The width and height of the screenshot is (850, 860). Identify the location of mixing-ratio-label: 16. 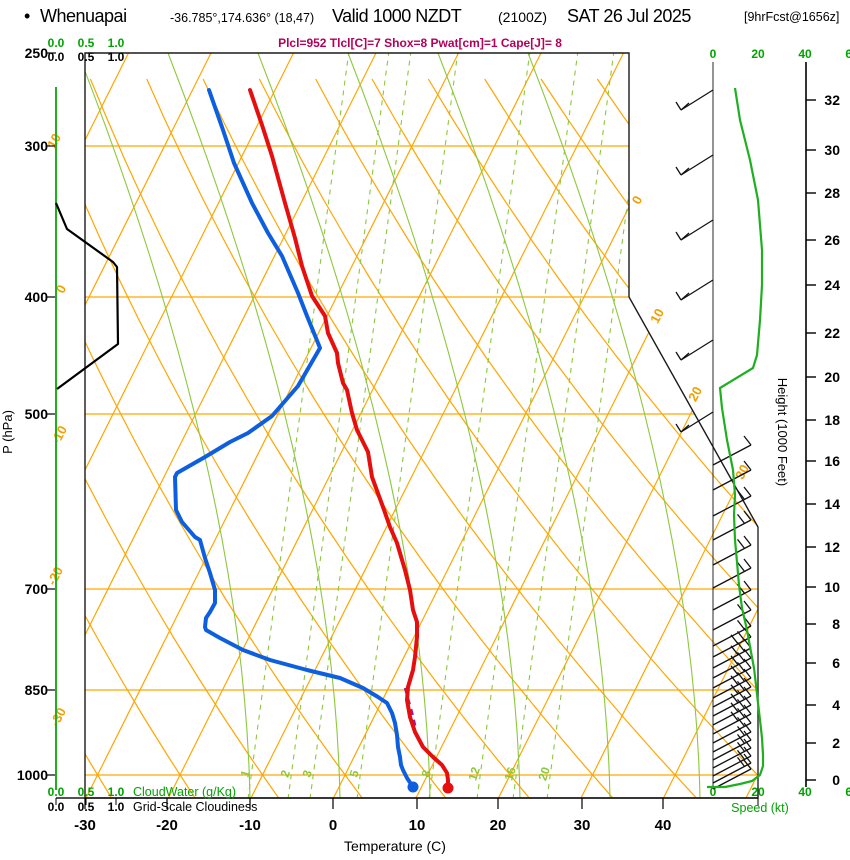
(510, 773).